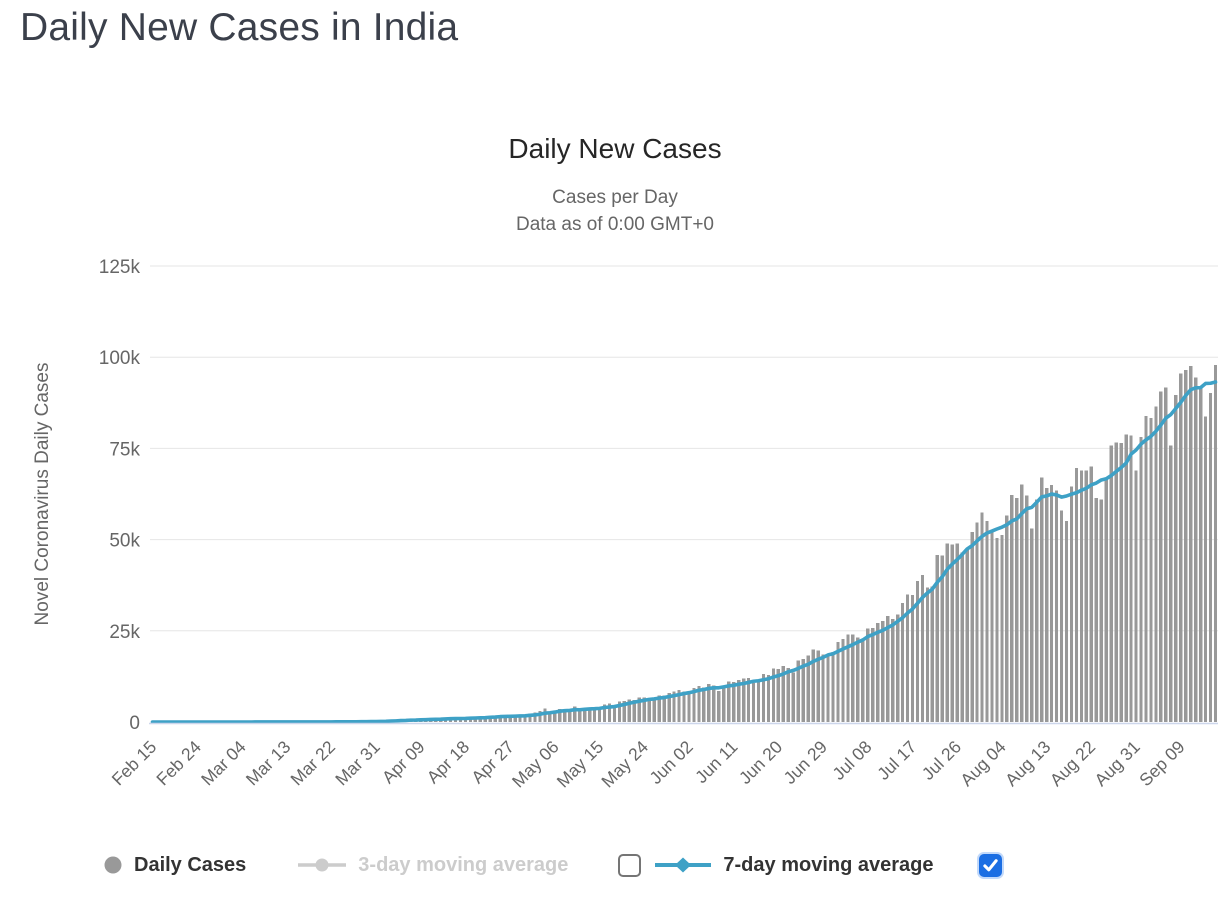 The image size is (1230, 898). What do you see at coordinates (828, 864) in the screenshot?
I see `legend-label-7-day-moving-average: 7-day moving average` at bounding box center [828, 864].